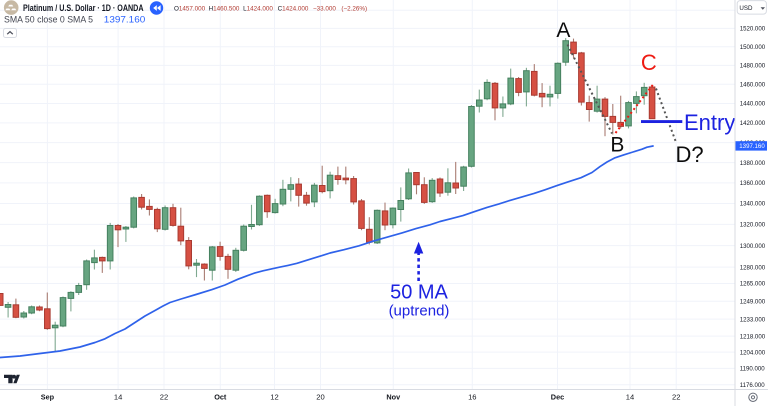 The image size is (768, 411). I want to click on svg-text: A, so click(563, 30).